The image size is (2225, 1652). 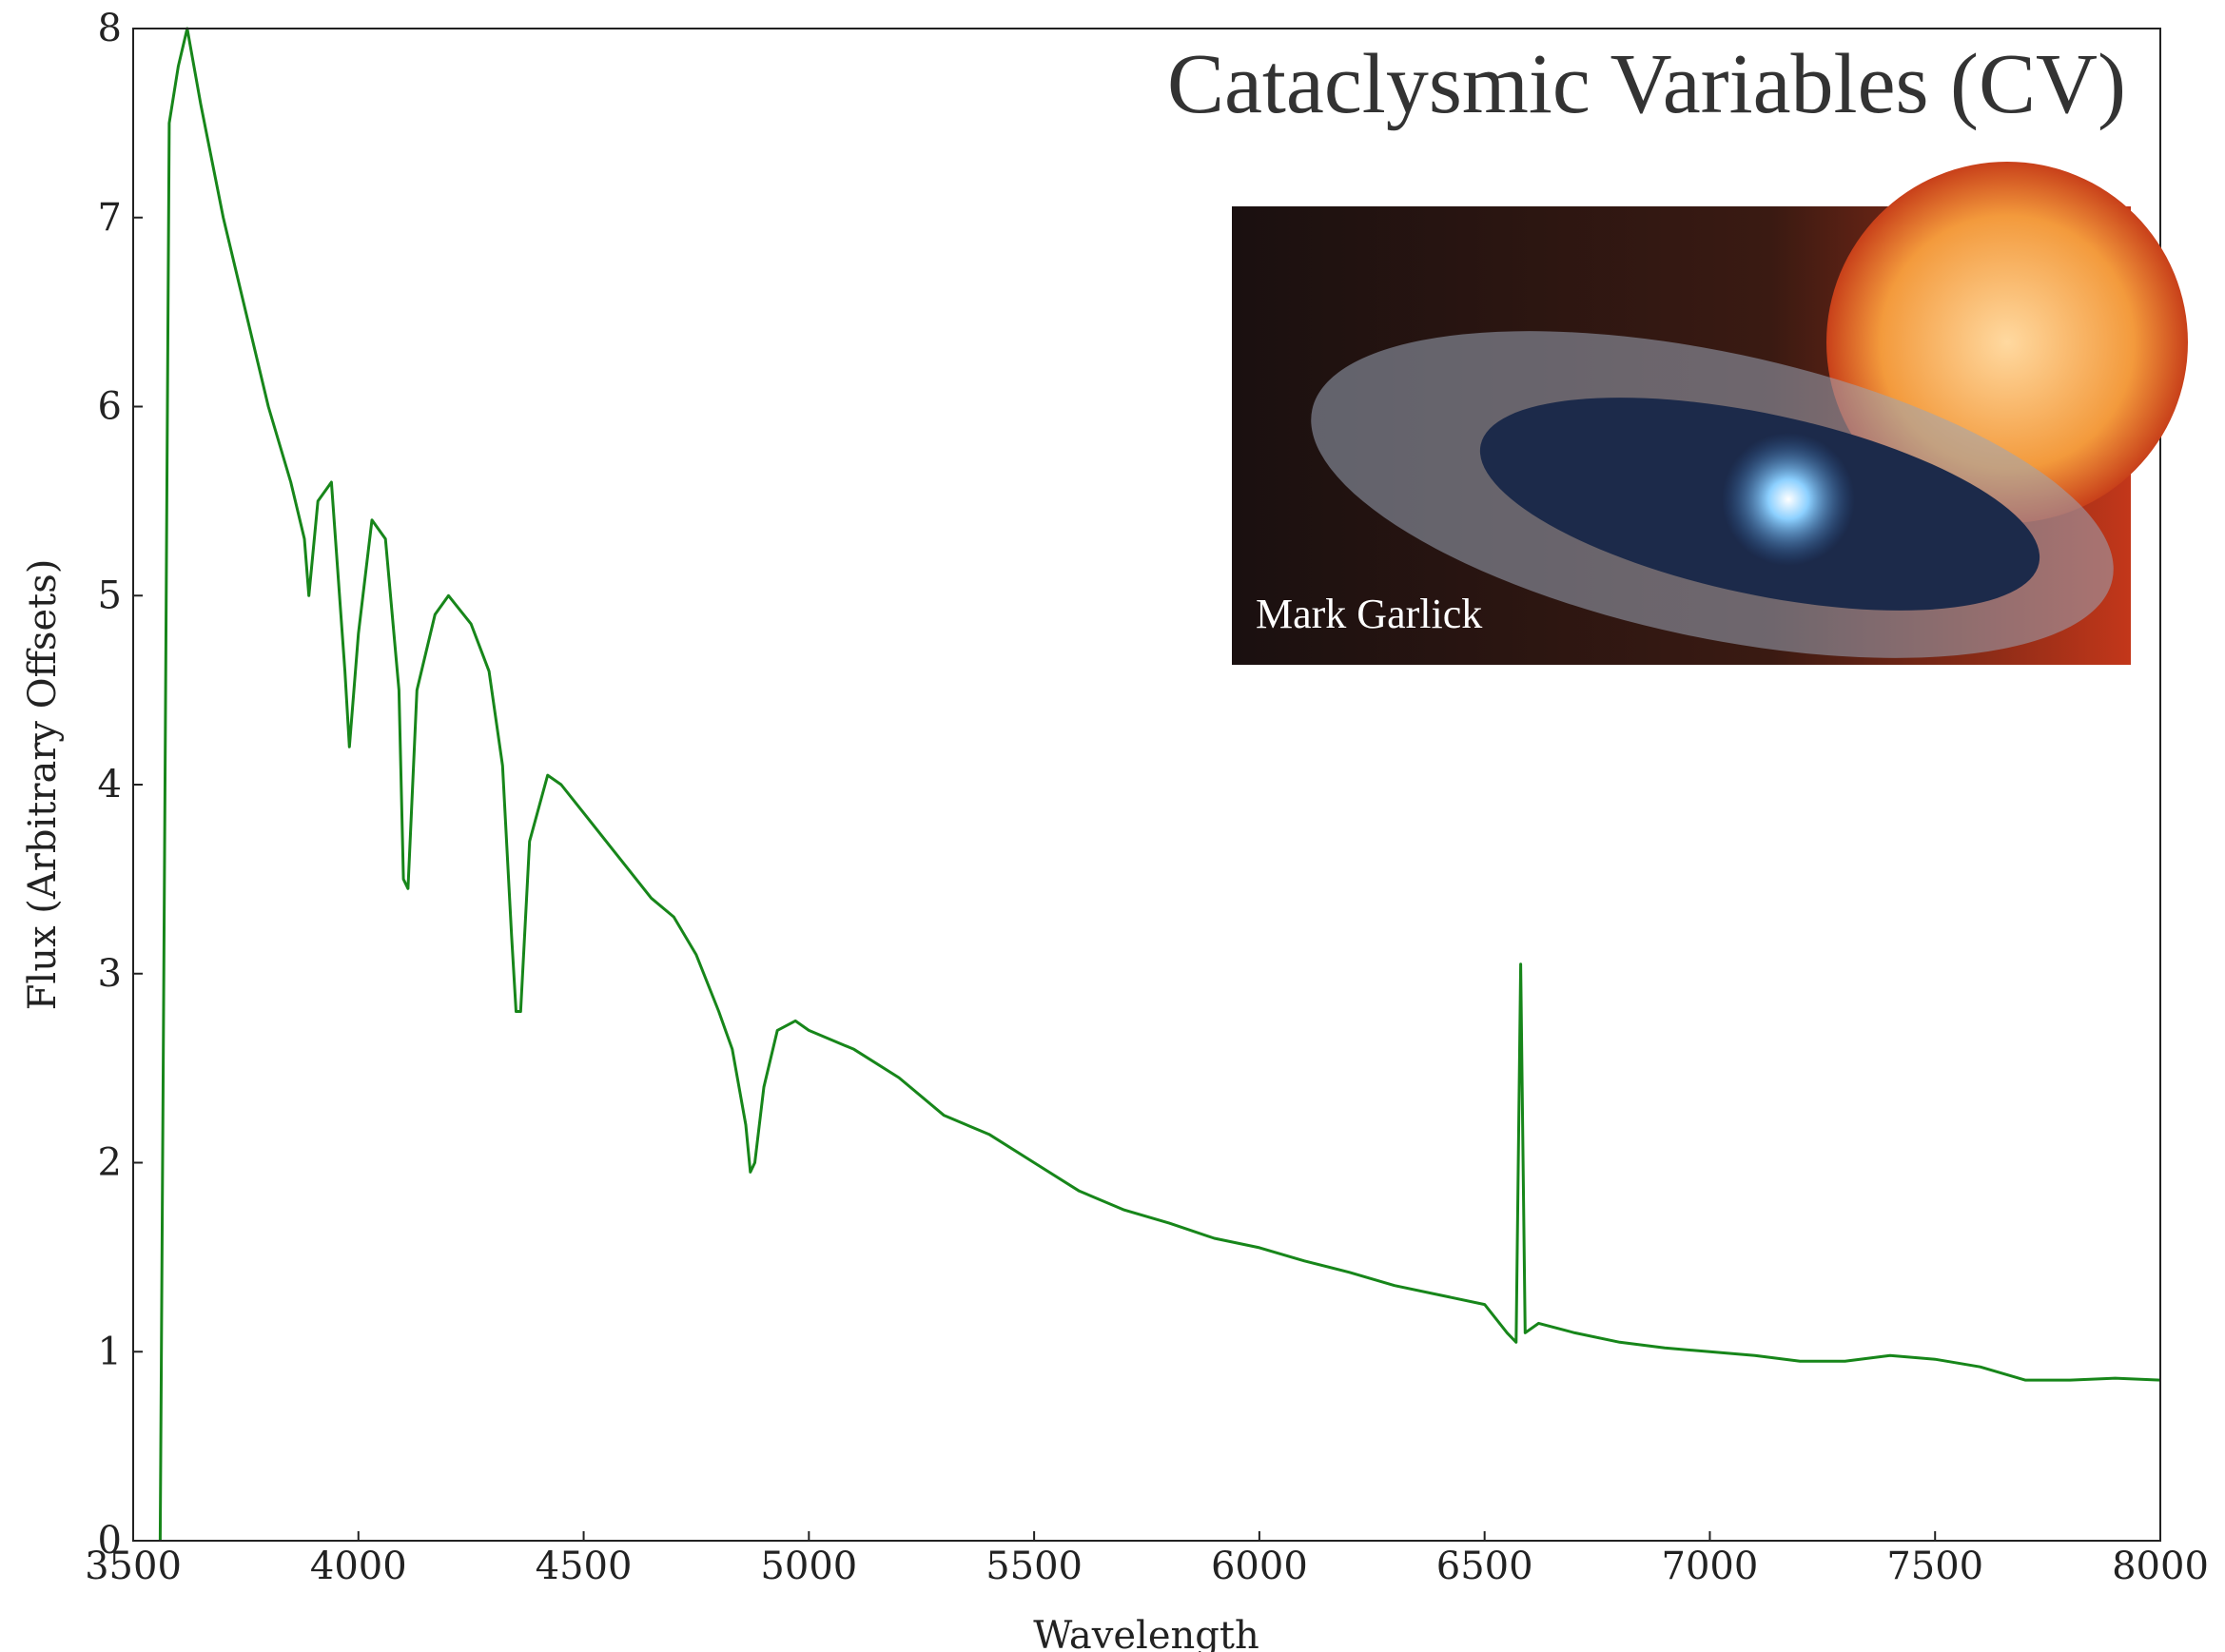 I want to click on image-caption: Mark Garlick, so click(x=1369, y=614).